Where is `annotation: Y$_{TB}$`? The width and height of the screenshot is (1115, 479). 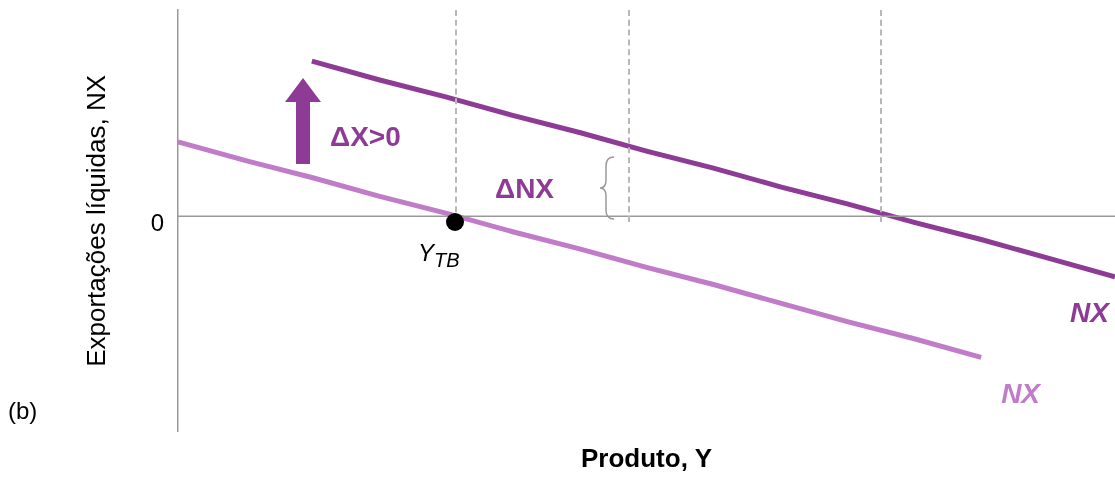 annotation: Y$_{TB}$ is located at coordinates (439, 255).